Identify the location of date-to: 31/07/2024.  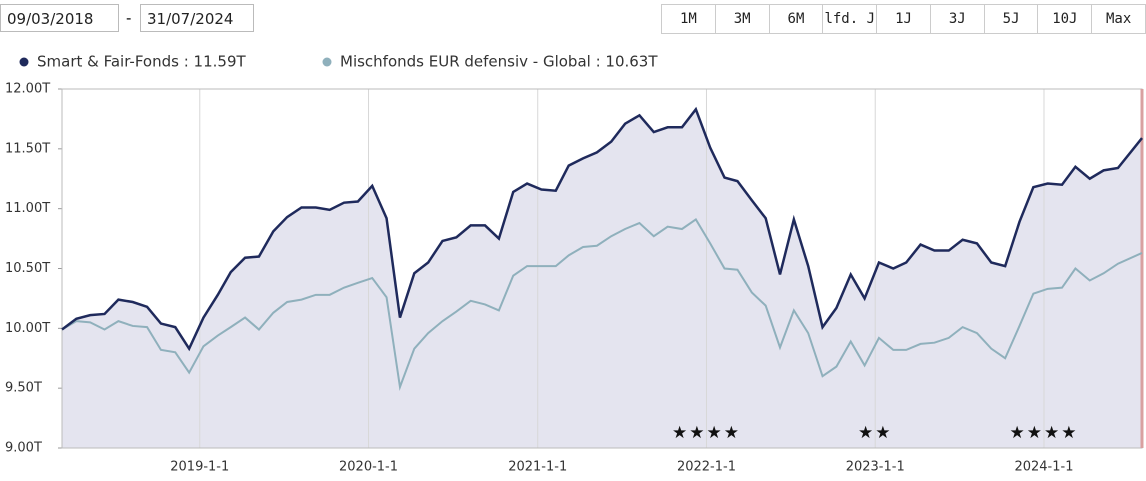
(197, 18).